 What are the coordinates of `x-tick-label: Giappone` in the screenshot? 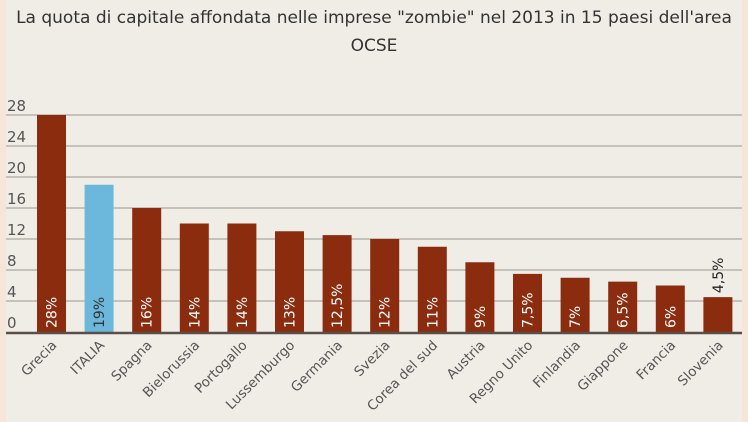 It's located at (602, 366).